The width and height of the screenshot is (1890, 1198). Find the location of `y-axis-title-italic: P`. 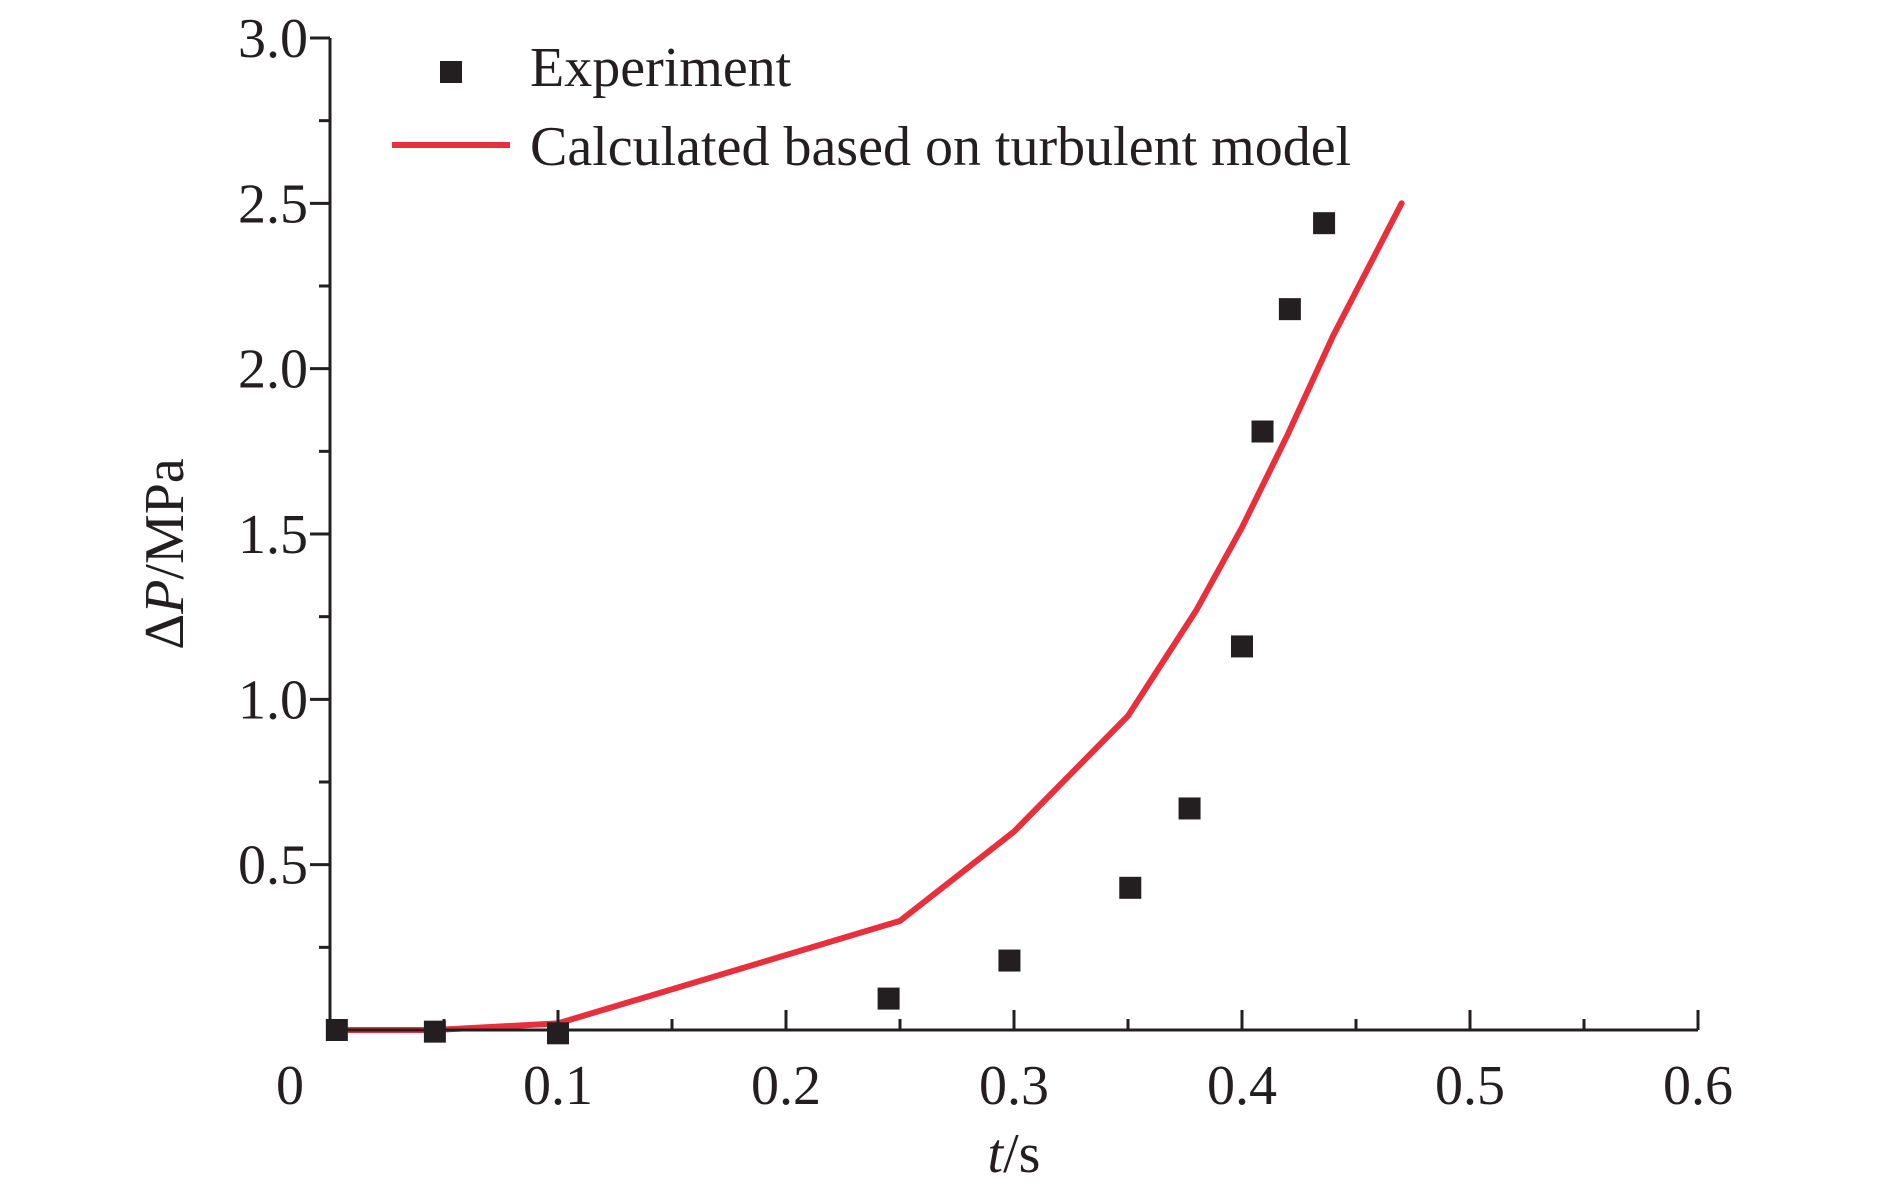

y-axis-title-italic: P is located at coordinates (165, 597).